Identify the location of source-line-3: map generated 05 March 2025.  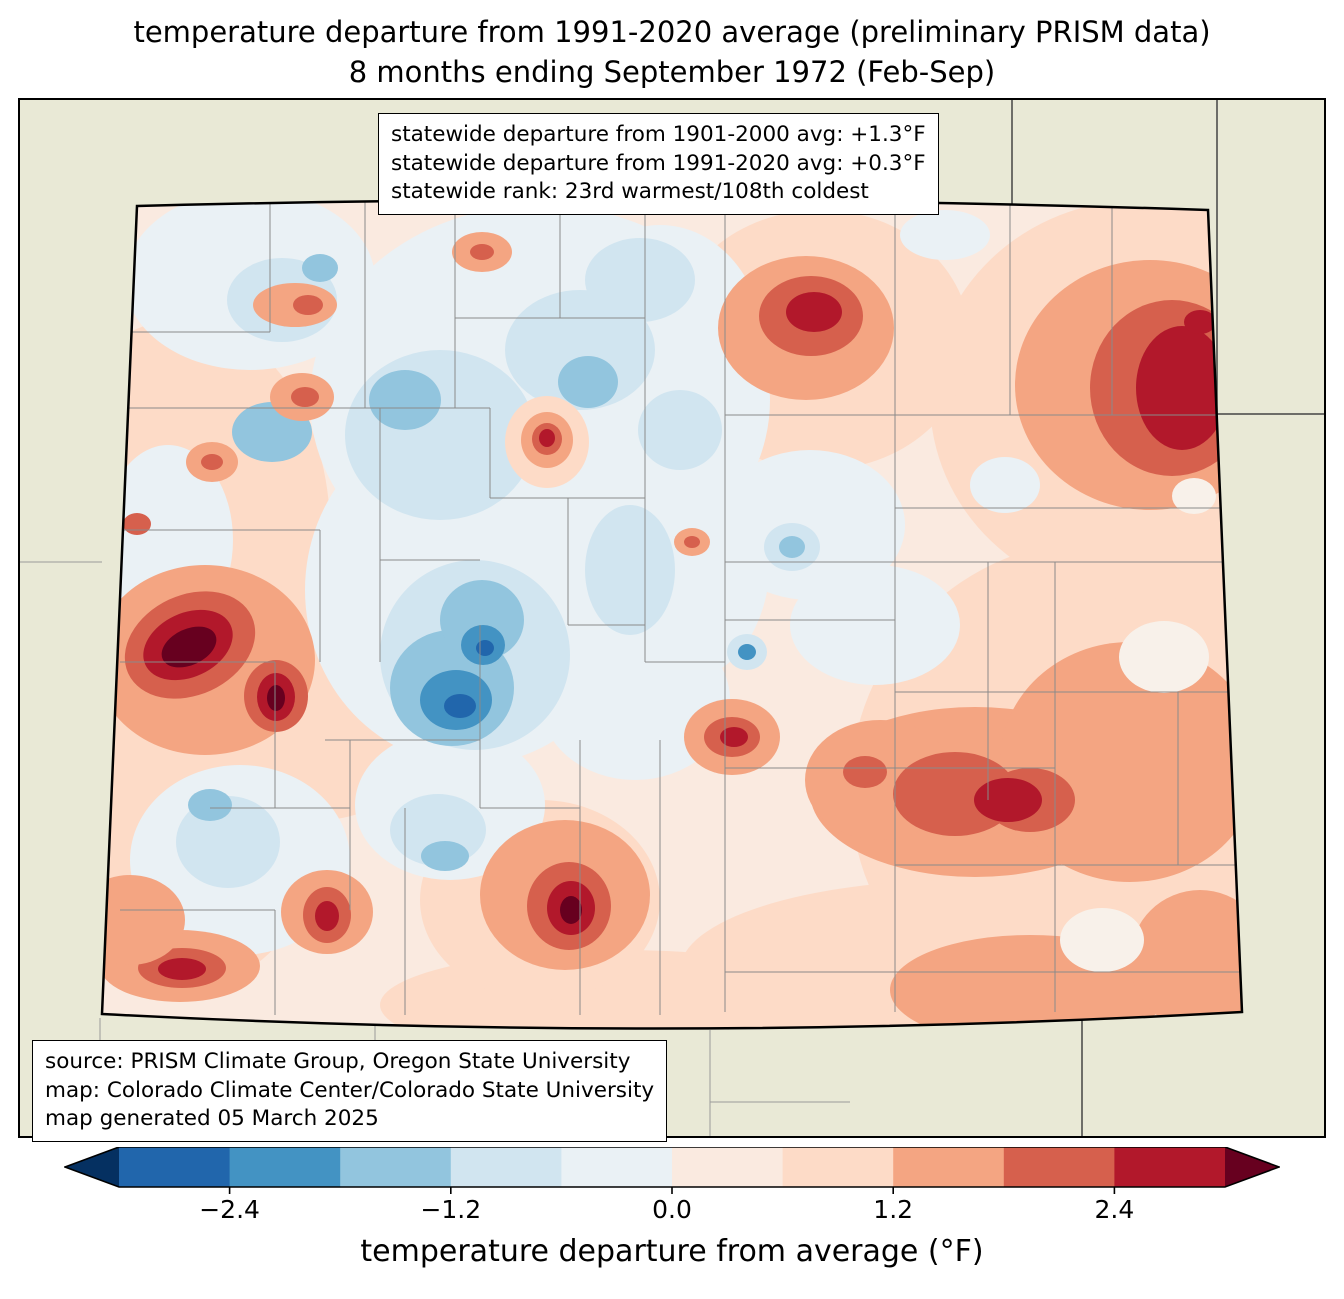
(212, 1119).